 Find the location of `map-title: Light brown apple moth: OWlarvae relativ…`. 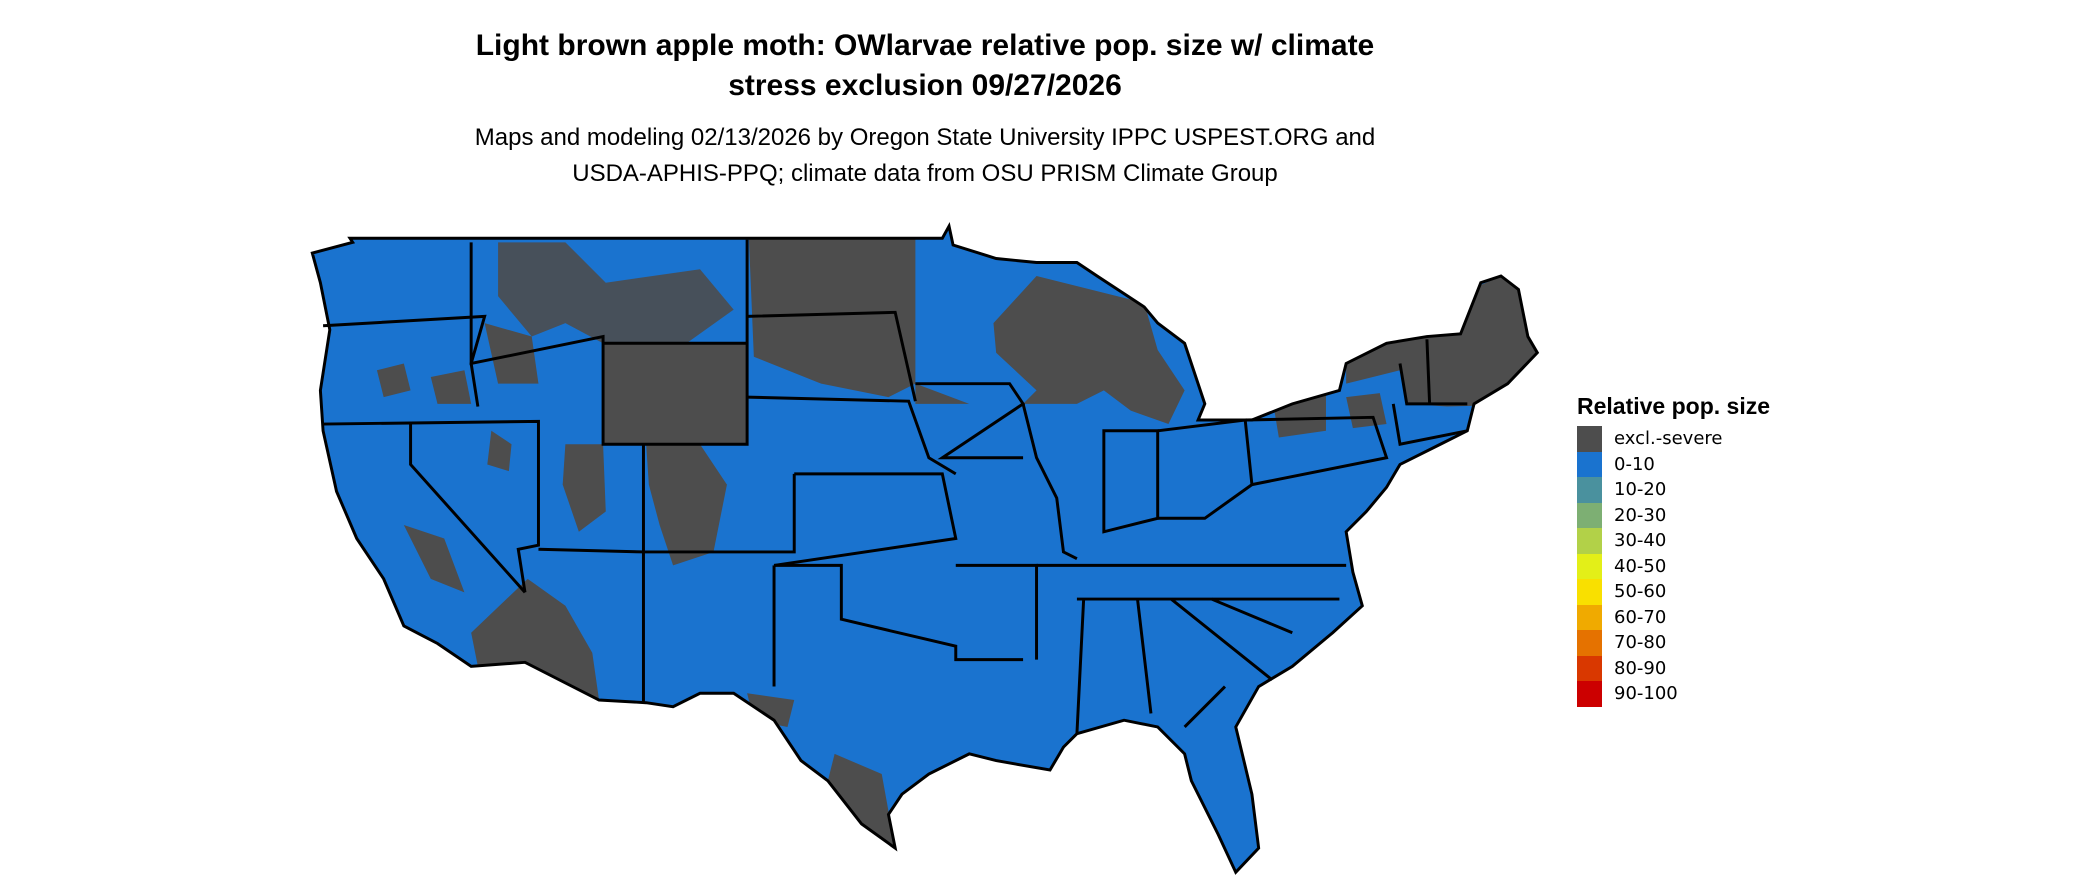

map-title: Light brown apple moth: OWlarvae relativ… is located at coordinates (925, 66).